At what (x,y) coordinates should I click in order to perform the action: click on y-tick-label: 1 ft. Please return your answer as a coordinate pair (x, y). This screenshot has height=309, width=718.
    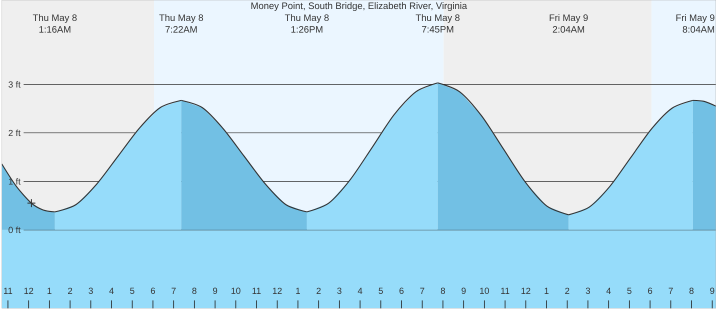
    Looking at the image, I should click on (14, 181).